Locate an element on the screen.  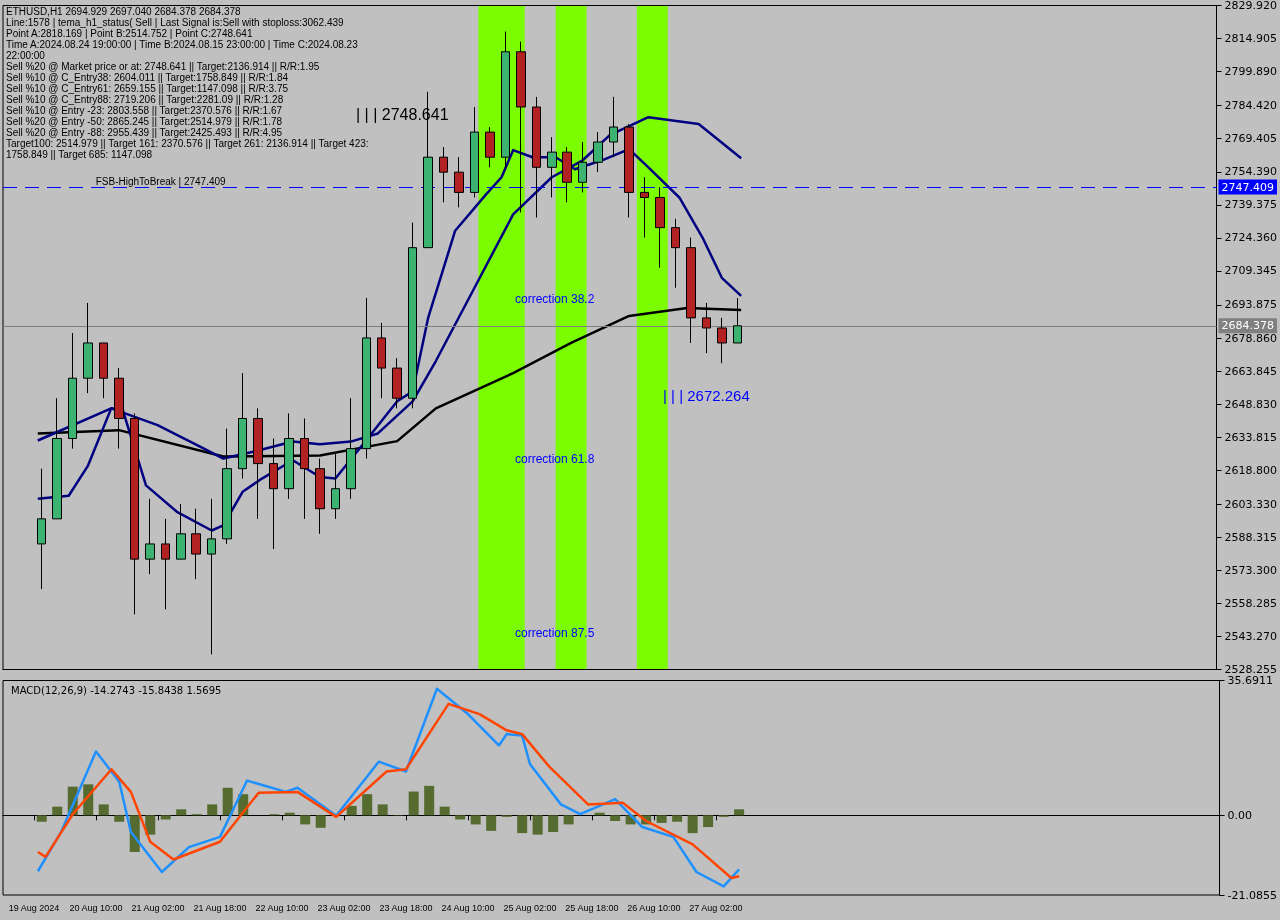
y-tick-label: 35.6911 is located at coordinates (1250, 680).